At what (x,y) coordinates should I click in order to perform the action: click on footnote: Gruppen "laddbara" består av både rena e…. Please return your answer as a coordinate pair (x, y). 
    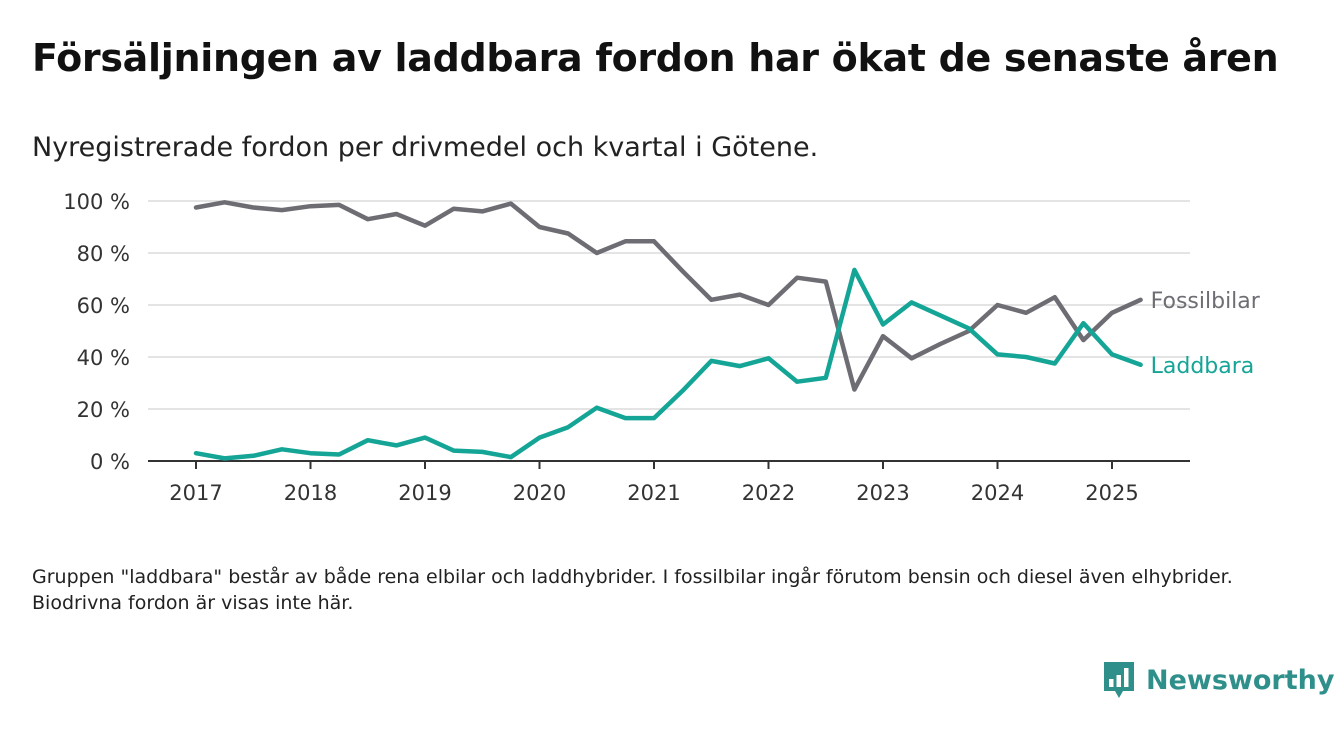
    Looking at the image, I should click on (632, 590).